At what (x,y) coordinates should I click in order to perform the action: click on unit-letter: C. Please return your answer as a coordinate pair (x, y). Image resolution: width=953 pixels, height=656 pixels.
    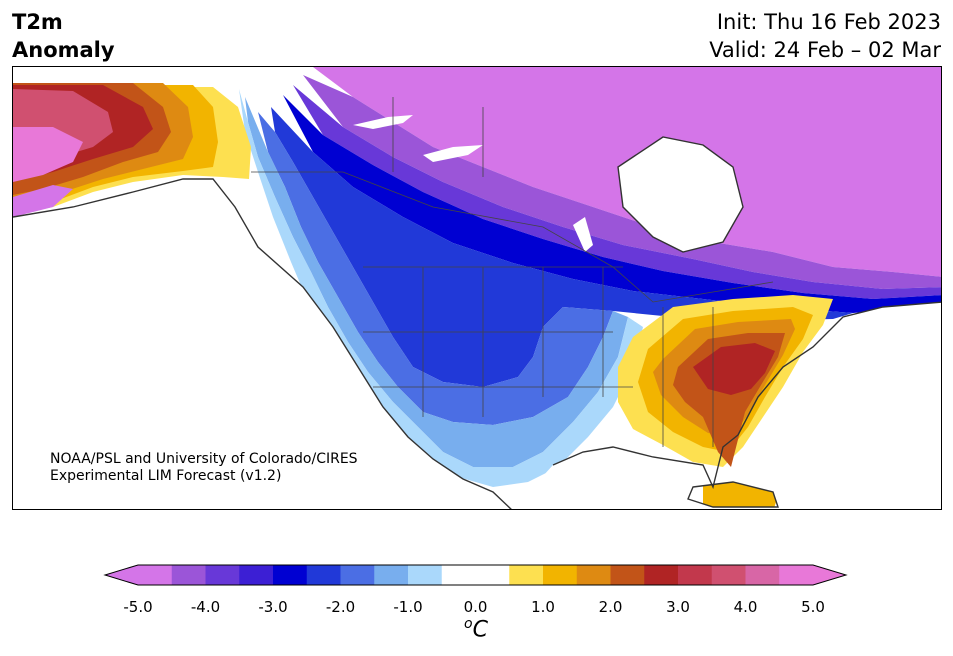
    Looking at the image, I should click on (480, 630).